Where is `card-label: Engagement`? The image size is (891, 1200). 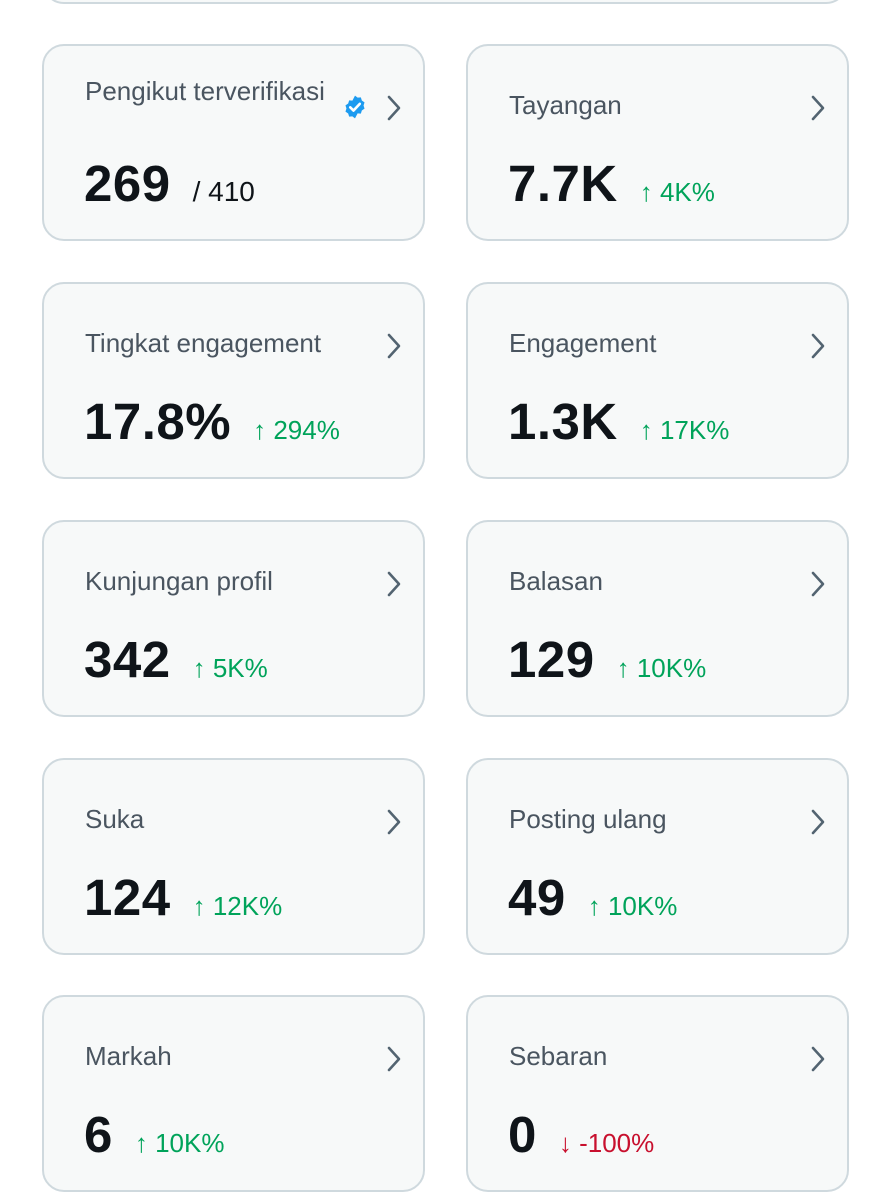 card-label: Engagement is located at coordinates (583, 343).